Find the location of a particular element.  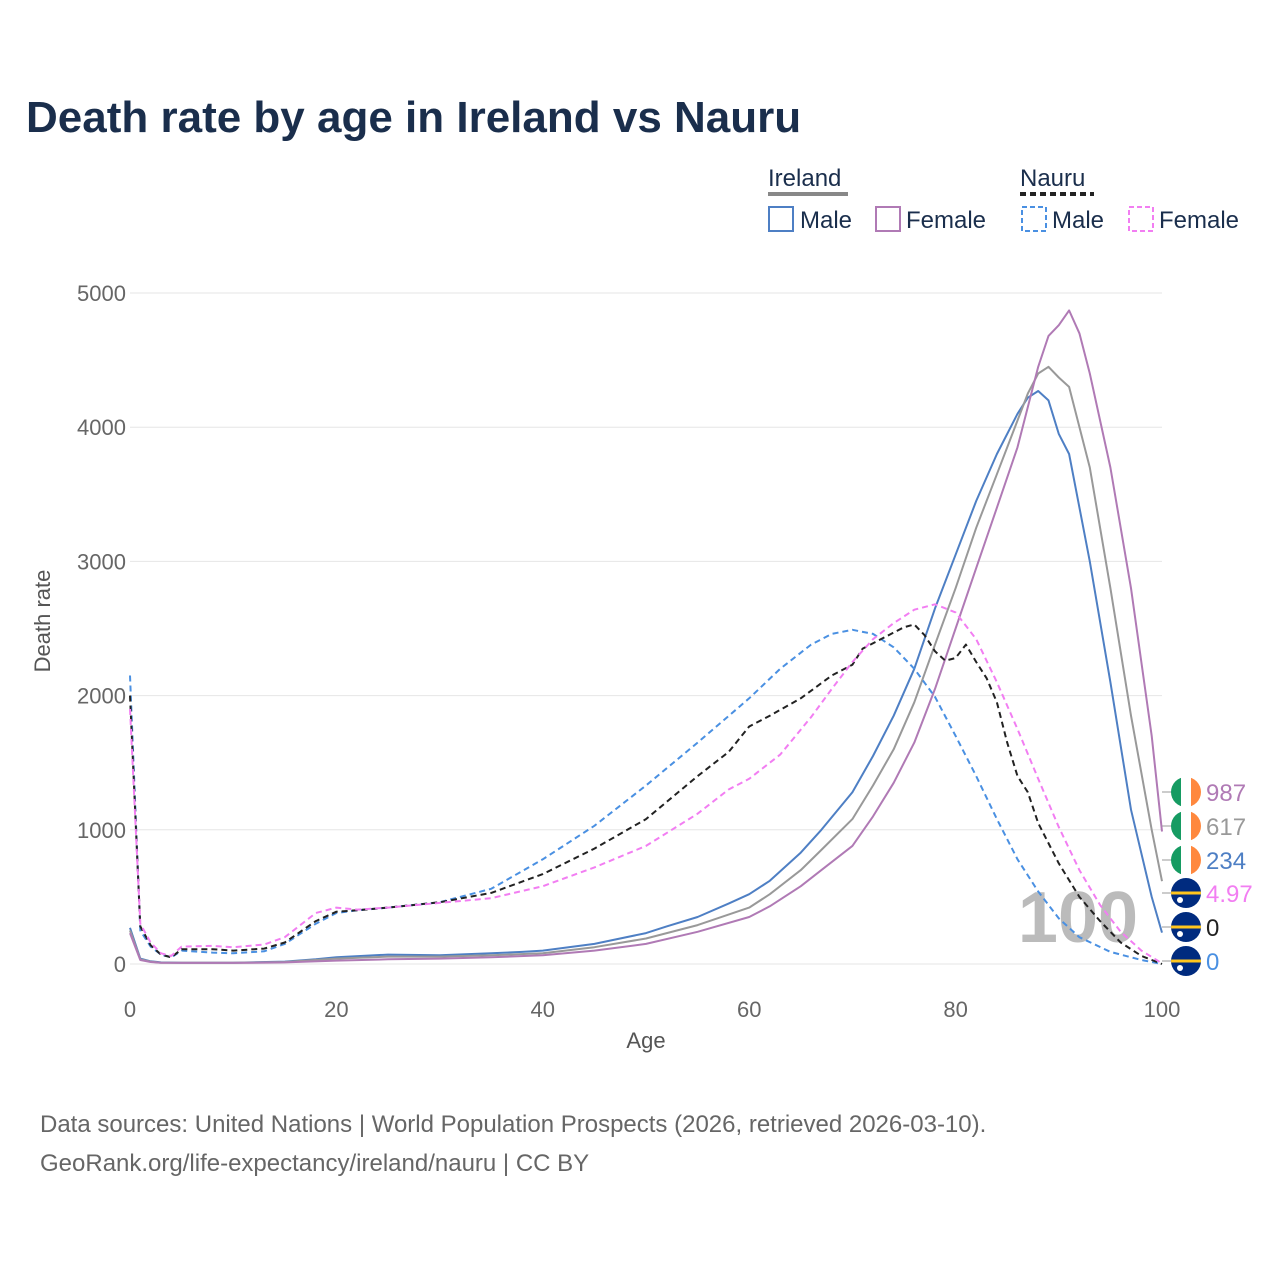

legend-swatch-ireland-female is located at coordinates (888, 219).